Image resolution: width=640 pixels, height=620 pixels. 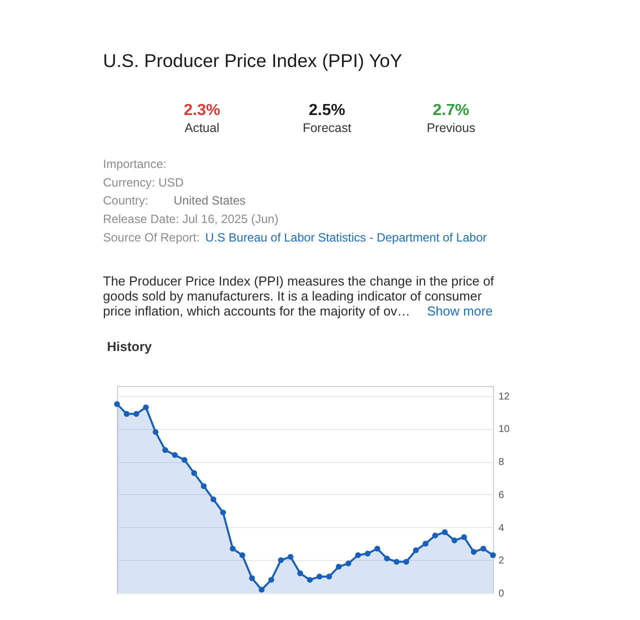 I want to click on y-tick-label: 6, so click(x=501, y=495).